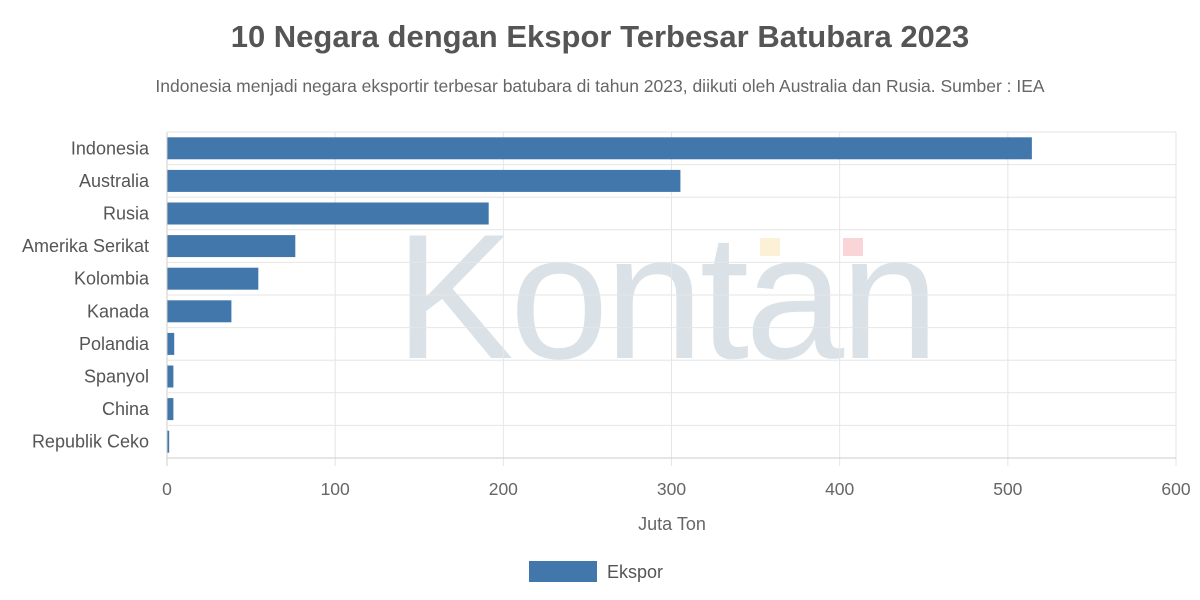 Image resolution: width=1200 pixels, height=600 pixels. What do you see at coordinates (126, 214) in the screenshot?
I see `category-label: Rusia` at bounding box center [126, 214].